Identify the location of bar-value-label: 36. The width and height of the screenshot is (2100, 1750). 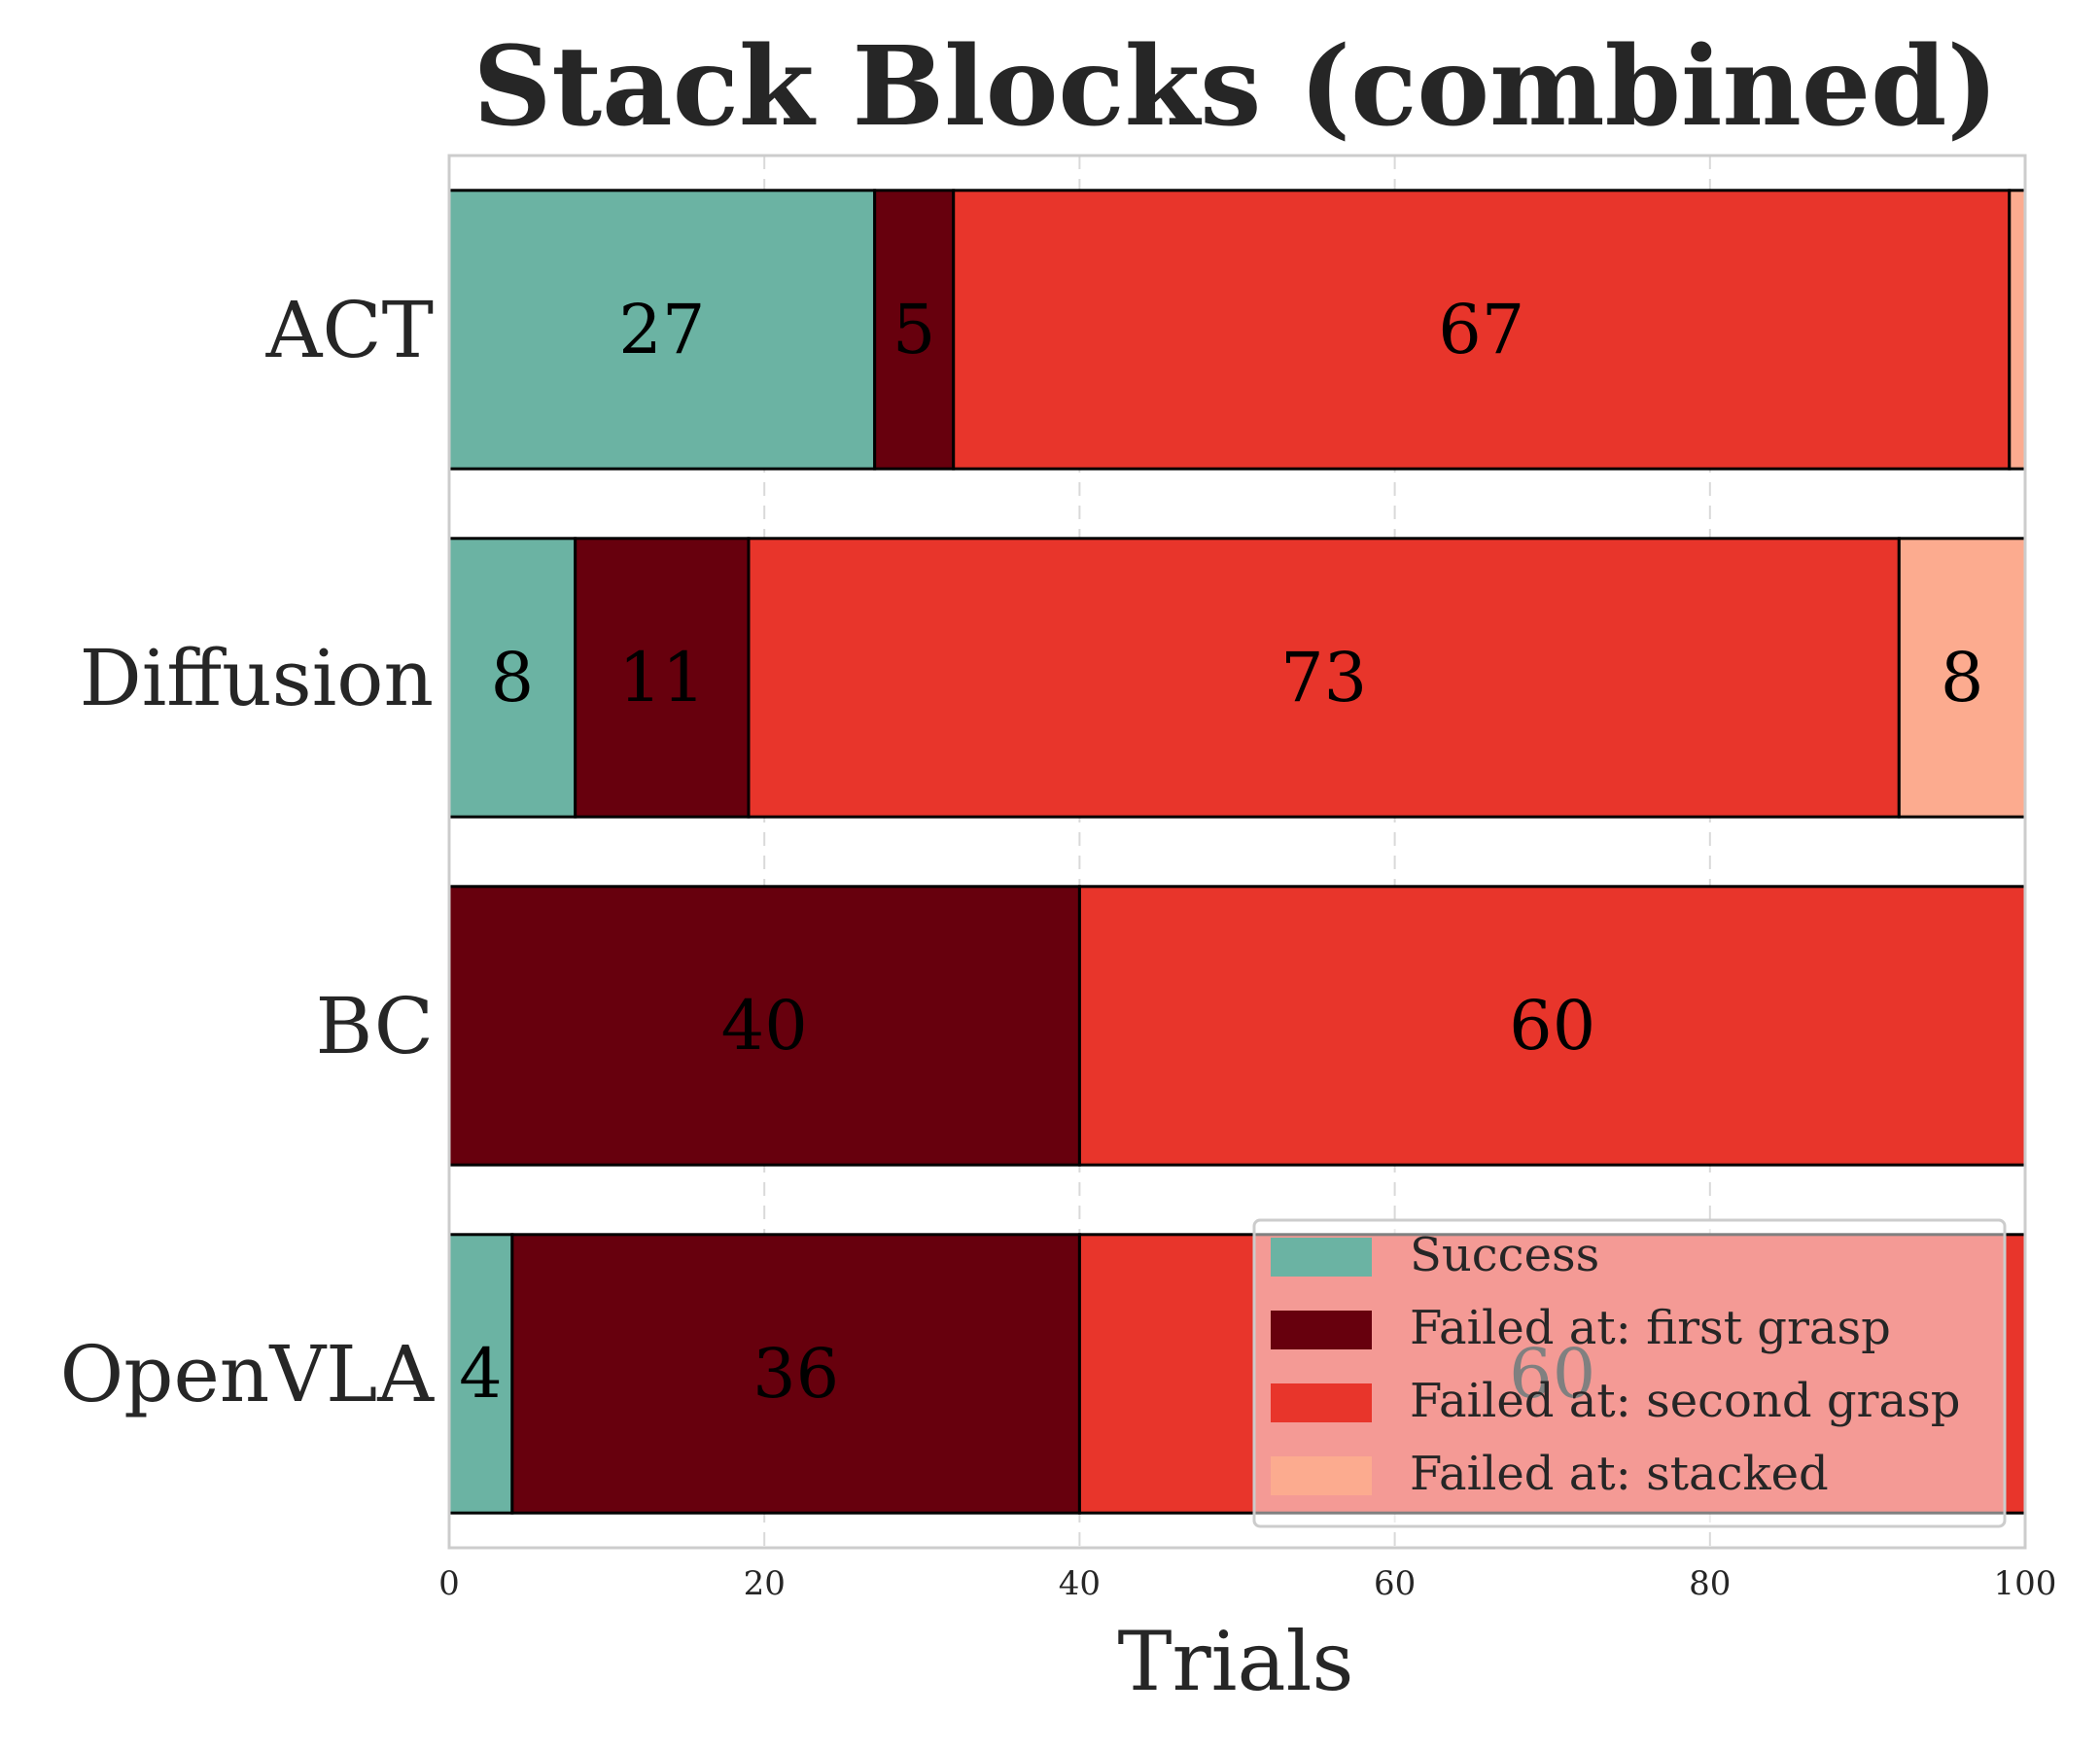
(795, 1374).